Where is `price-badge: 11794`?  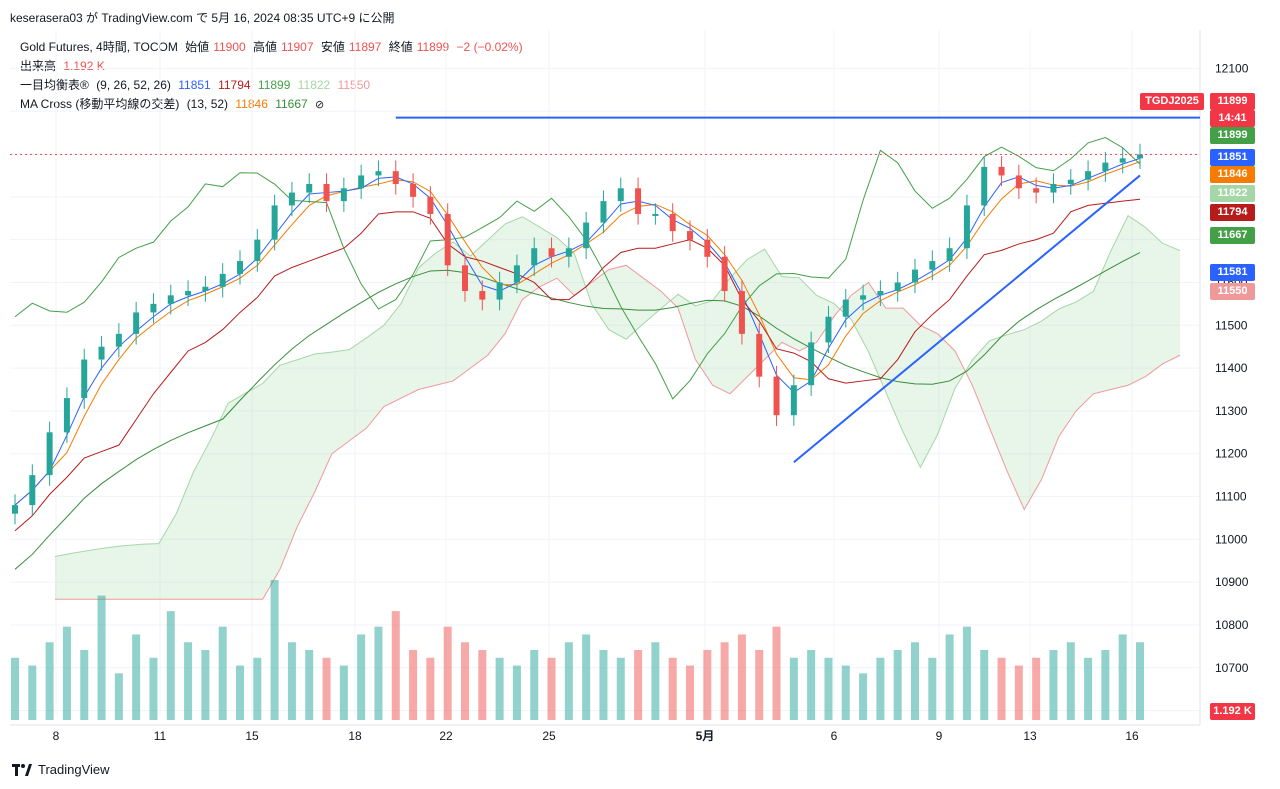 price-badge: 11794 is located at coordinates (1232, 212).